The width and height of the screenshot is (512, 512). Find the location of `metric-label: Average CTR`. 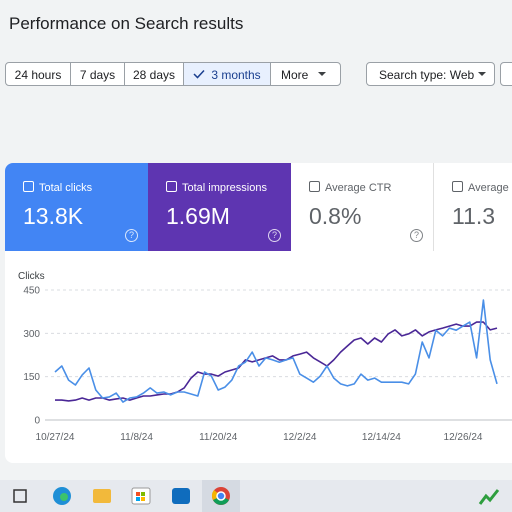

metric-label: Average CTR is located at coordinates (358, 188).